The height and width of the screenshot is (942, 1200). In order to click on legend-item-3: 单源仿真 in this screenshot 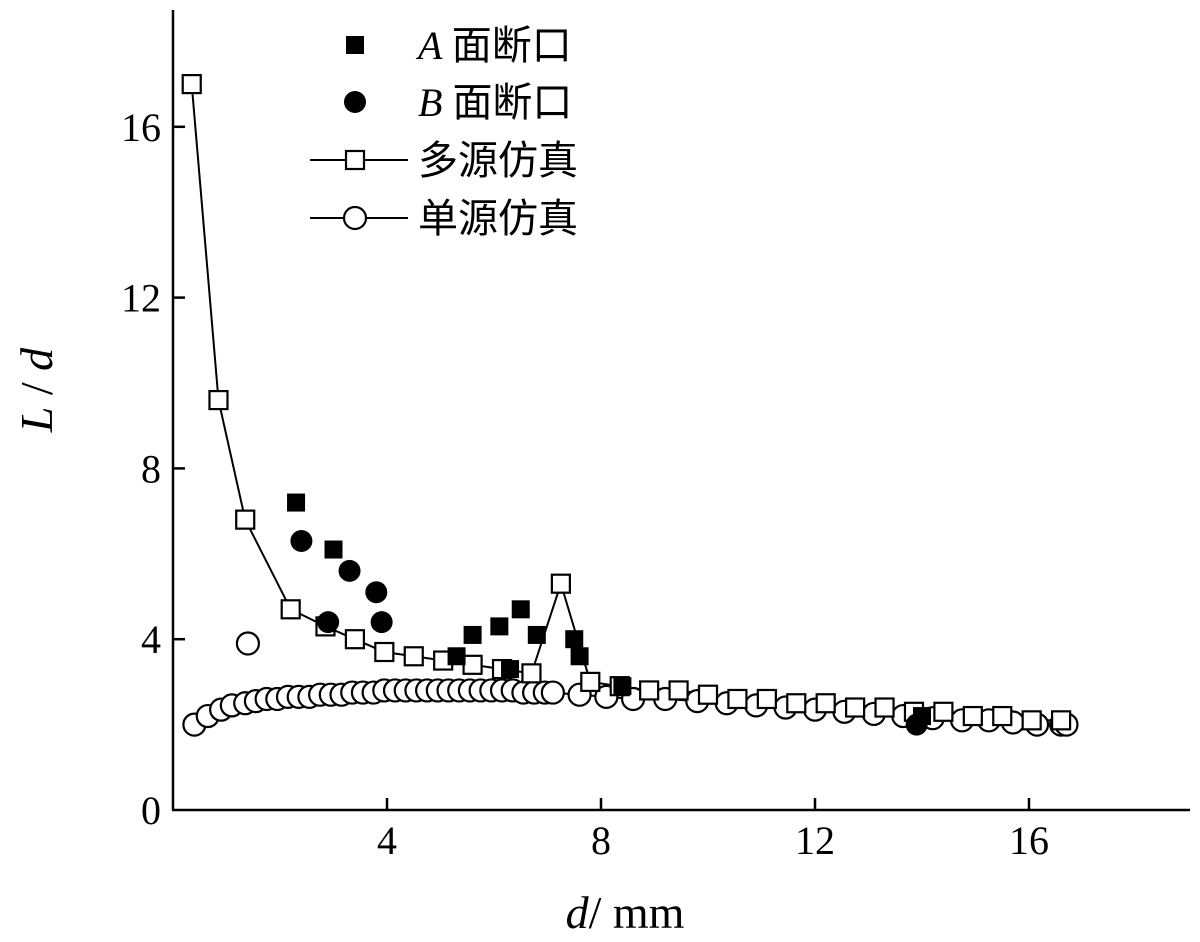, I will do `click(444, 219)`.